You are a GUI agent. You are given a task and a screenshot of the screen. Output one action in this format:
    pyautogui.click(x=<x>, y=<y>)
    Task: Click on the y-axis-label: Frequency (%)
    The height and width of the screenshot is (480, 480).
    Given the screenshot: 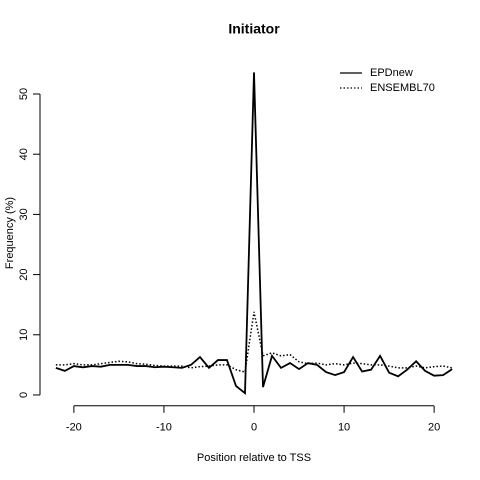 What is the action you would take?
    pyautogui.click(x=10, y=233)
    